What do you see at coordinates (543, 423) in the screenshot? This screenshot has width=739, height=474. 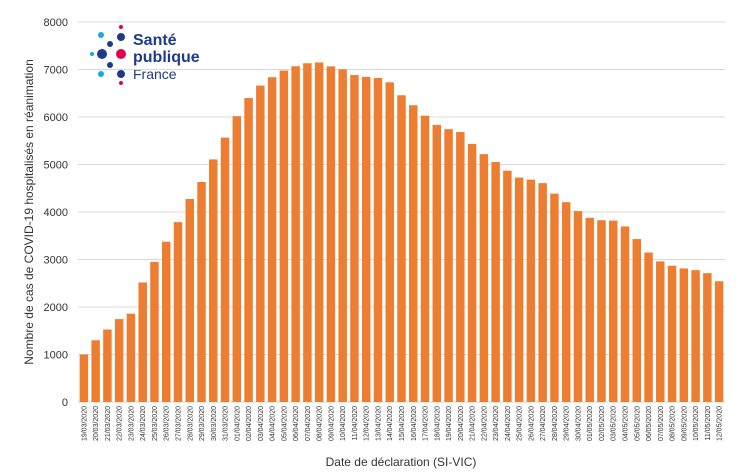 I see `x-tick-label: 27/04/2020` at bounding box center [543, 423].